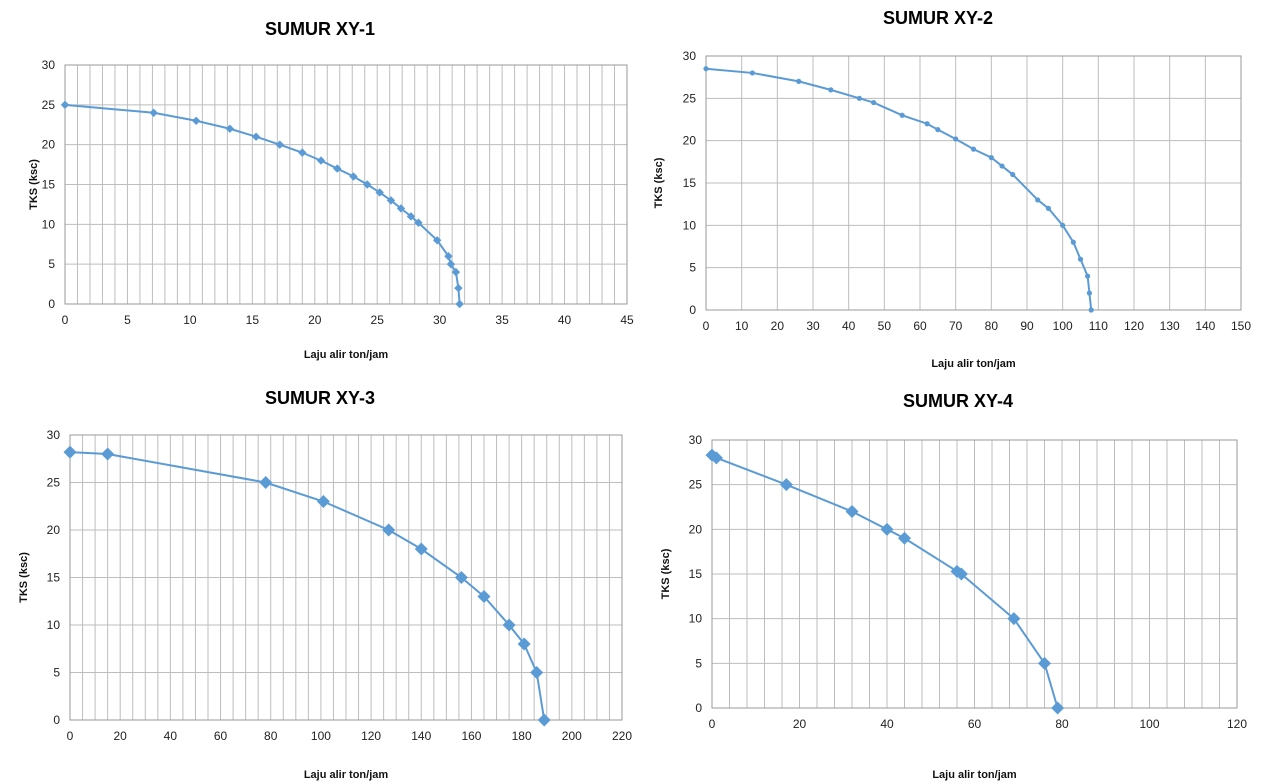 The height and width of the screenshot is (783, 1266). What do you see at coordinates (1149, 724) in the screenshot?
I see `x-tick-label: 100` at bounding box center [1149, 724].